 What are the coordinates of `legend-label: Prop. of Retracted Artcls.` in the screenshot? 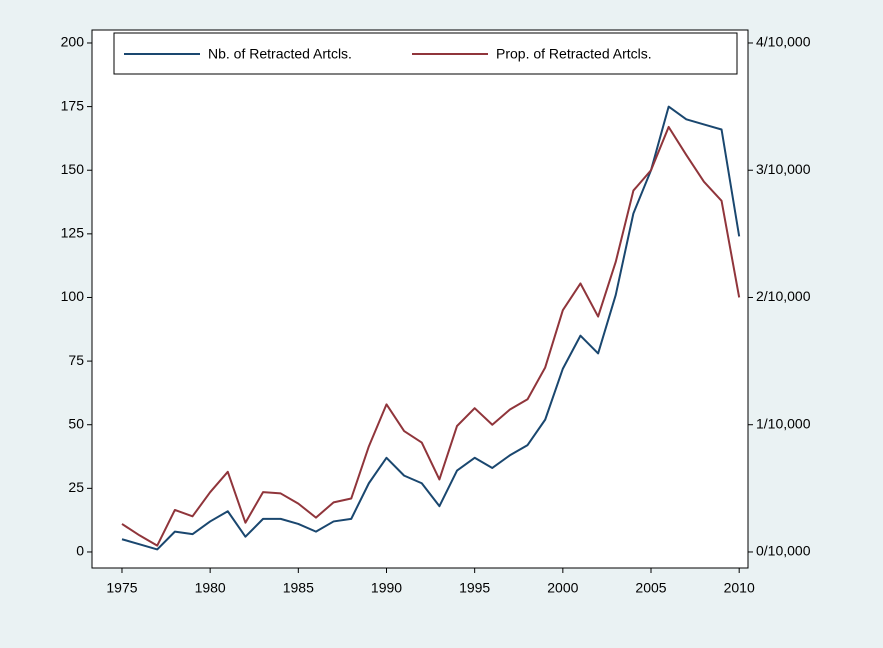 It's located at (574, 54).